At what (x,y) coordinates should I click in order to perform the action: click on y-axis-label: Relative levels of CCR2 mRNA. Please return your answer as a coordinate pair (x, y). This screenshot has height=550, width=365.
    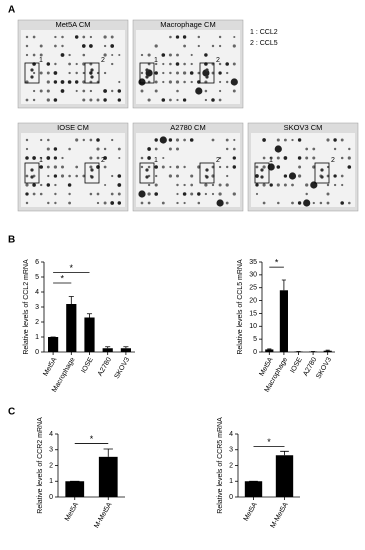
    Looking at the image, I should click on (40, 465).